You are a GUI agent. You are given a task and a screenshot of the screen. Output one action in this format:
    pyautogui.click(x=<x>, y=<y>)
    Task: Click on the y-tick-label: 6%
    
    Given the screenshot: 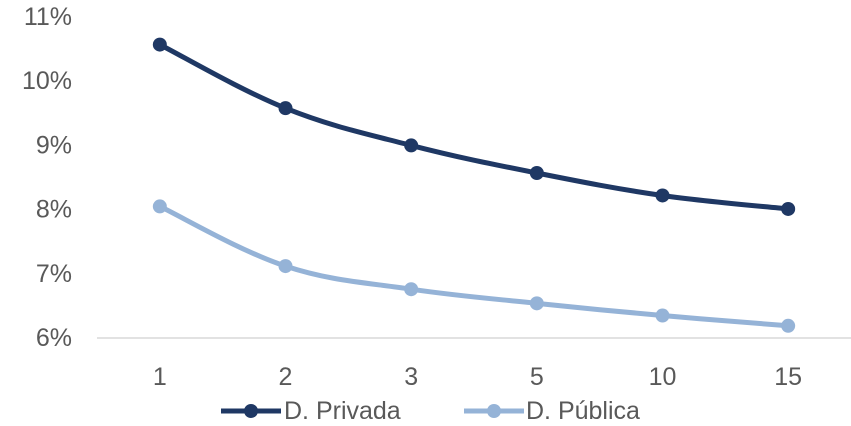 What is the action you would take?
    pyautogui.click(x=54, y=338)
    